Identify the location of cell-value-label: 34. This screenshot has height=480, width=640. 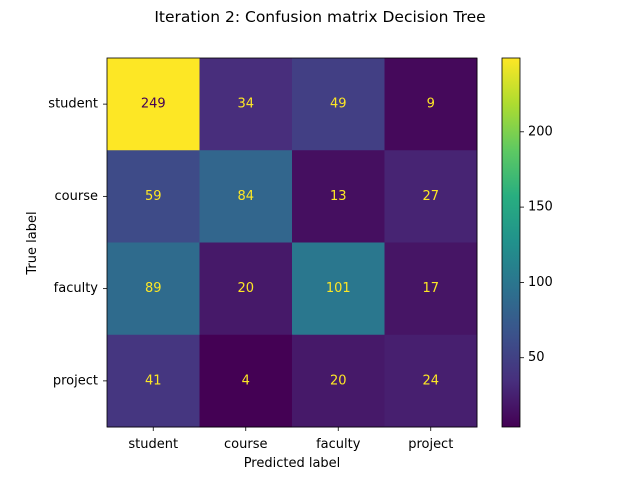
(245, 104).